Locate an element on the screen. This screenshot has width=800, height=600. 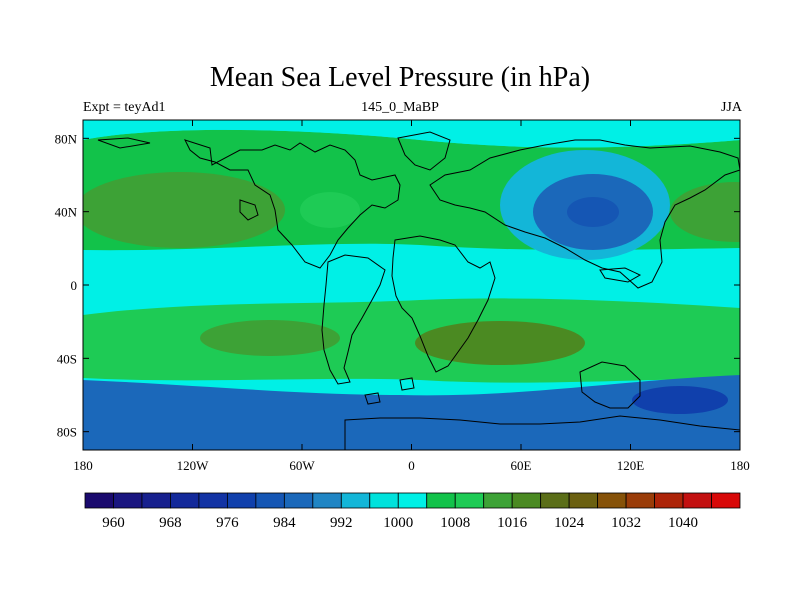
colorbar-label: 976 is located at coordinates (227, 523).